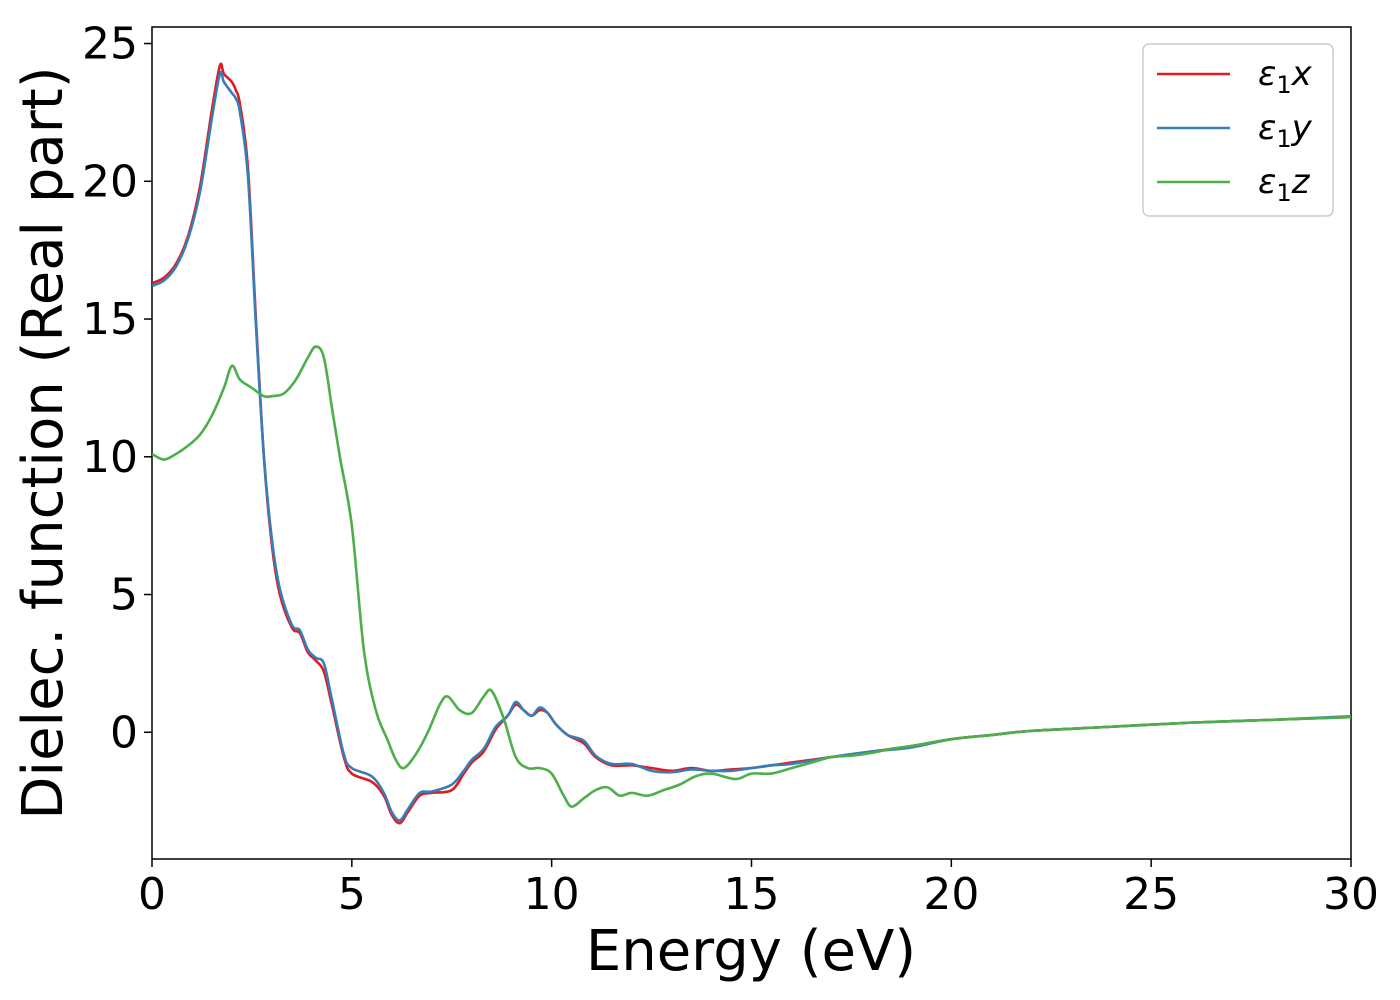 The height and width of the screenshot is (1000, 1400). I want to click on legend-label-z: ε1z, so click(1284, 184).